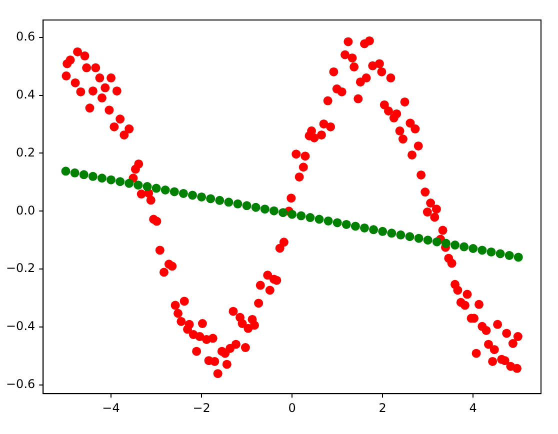 This screenshot has height=434, width=558. I want to click on x-tick-label: −4, so click(111, 407).